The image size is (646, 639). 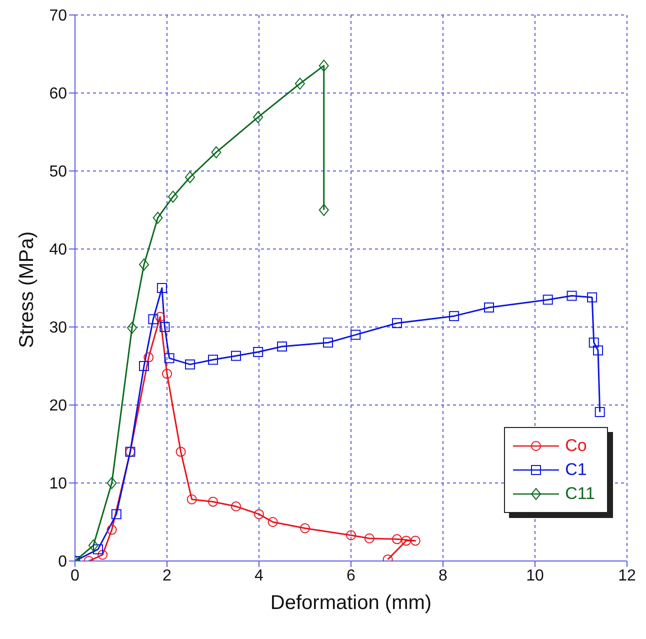 I want to click on legend-label: C11, so click(x=580, y=494).